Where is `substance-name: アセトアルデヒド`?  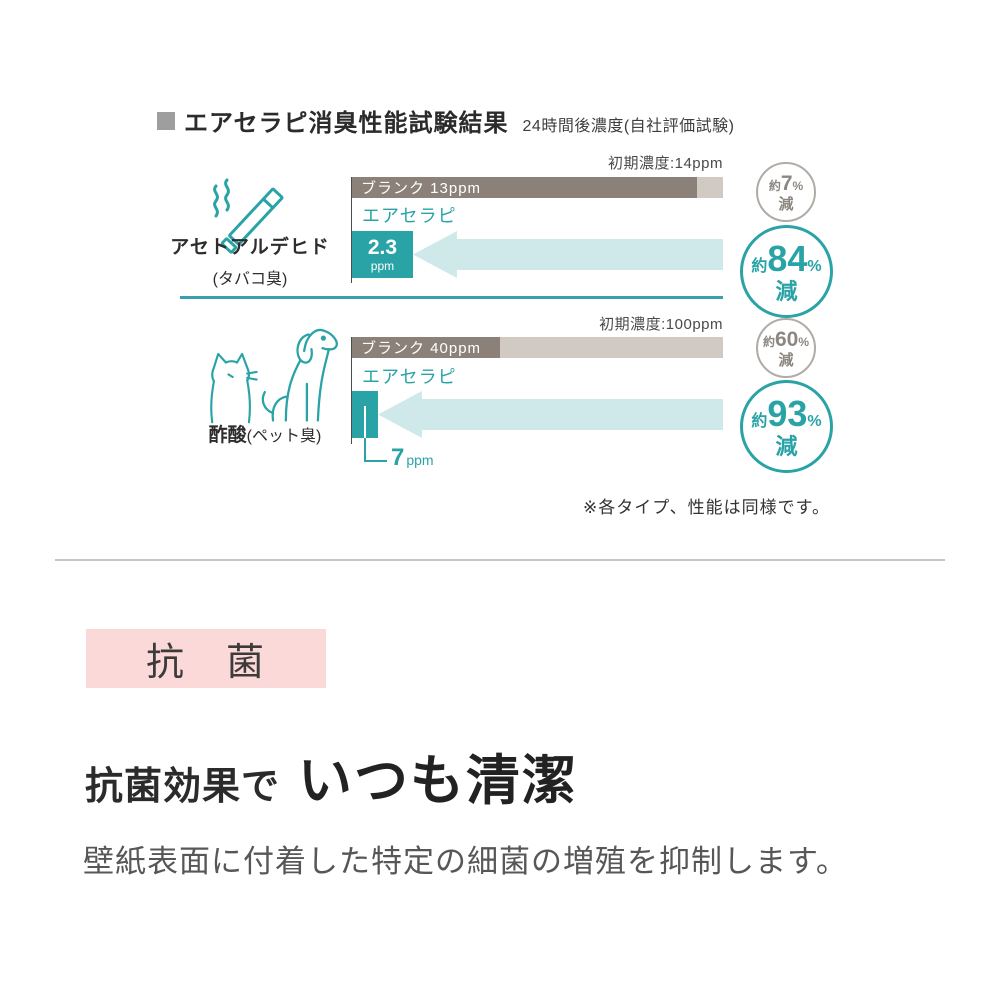
substance-name: アセトアルデヒド is located at coordinates (250, 247).